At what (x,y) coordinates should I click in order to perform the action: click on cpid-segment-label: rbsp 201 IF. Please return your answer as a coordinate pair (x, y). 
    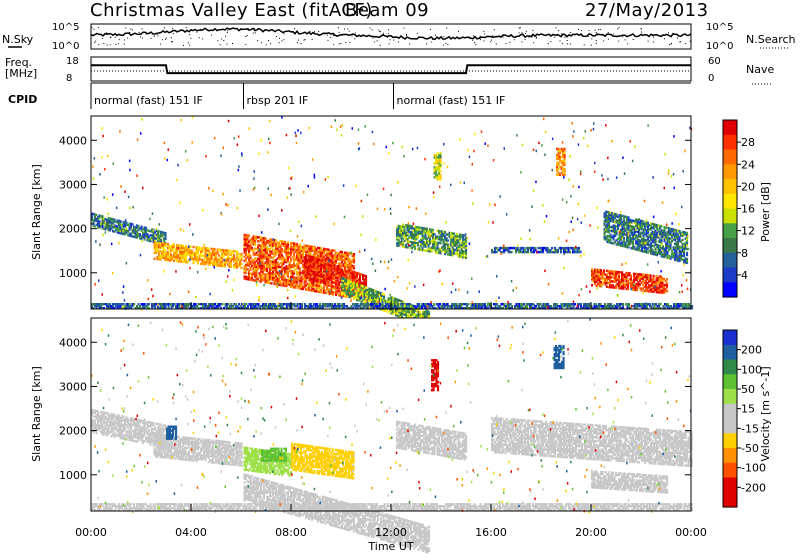
    Looking at the image, I should click on (278, 100).